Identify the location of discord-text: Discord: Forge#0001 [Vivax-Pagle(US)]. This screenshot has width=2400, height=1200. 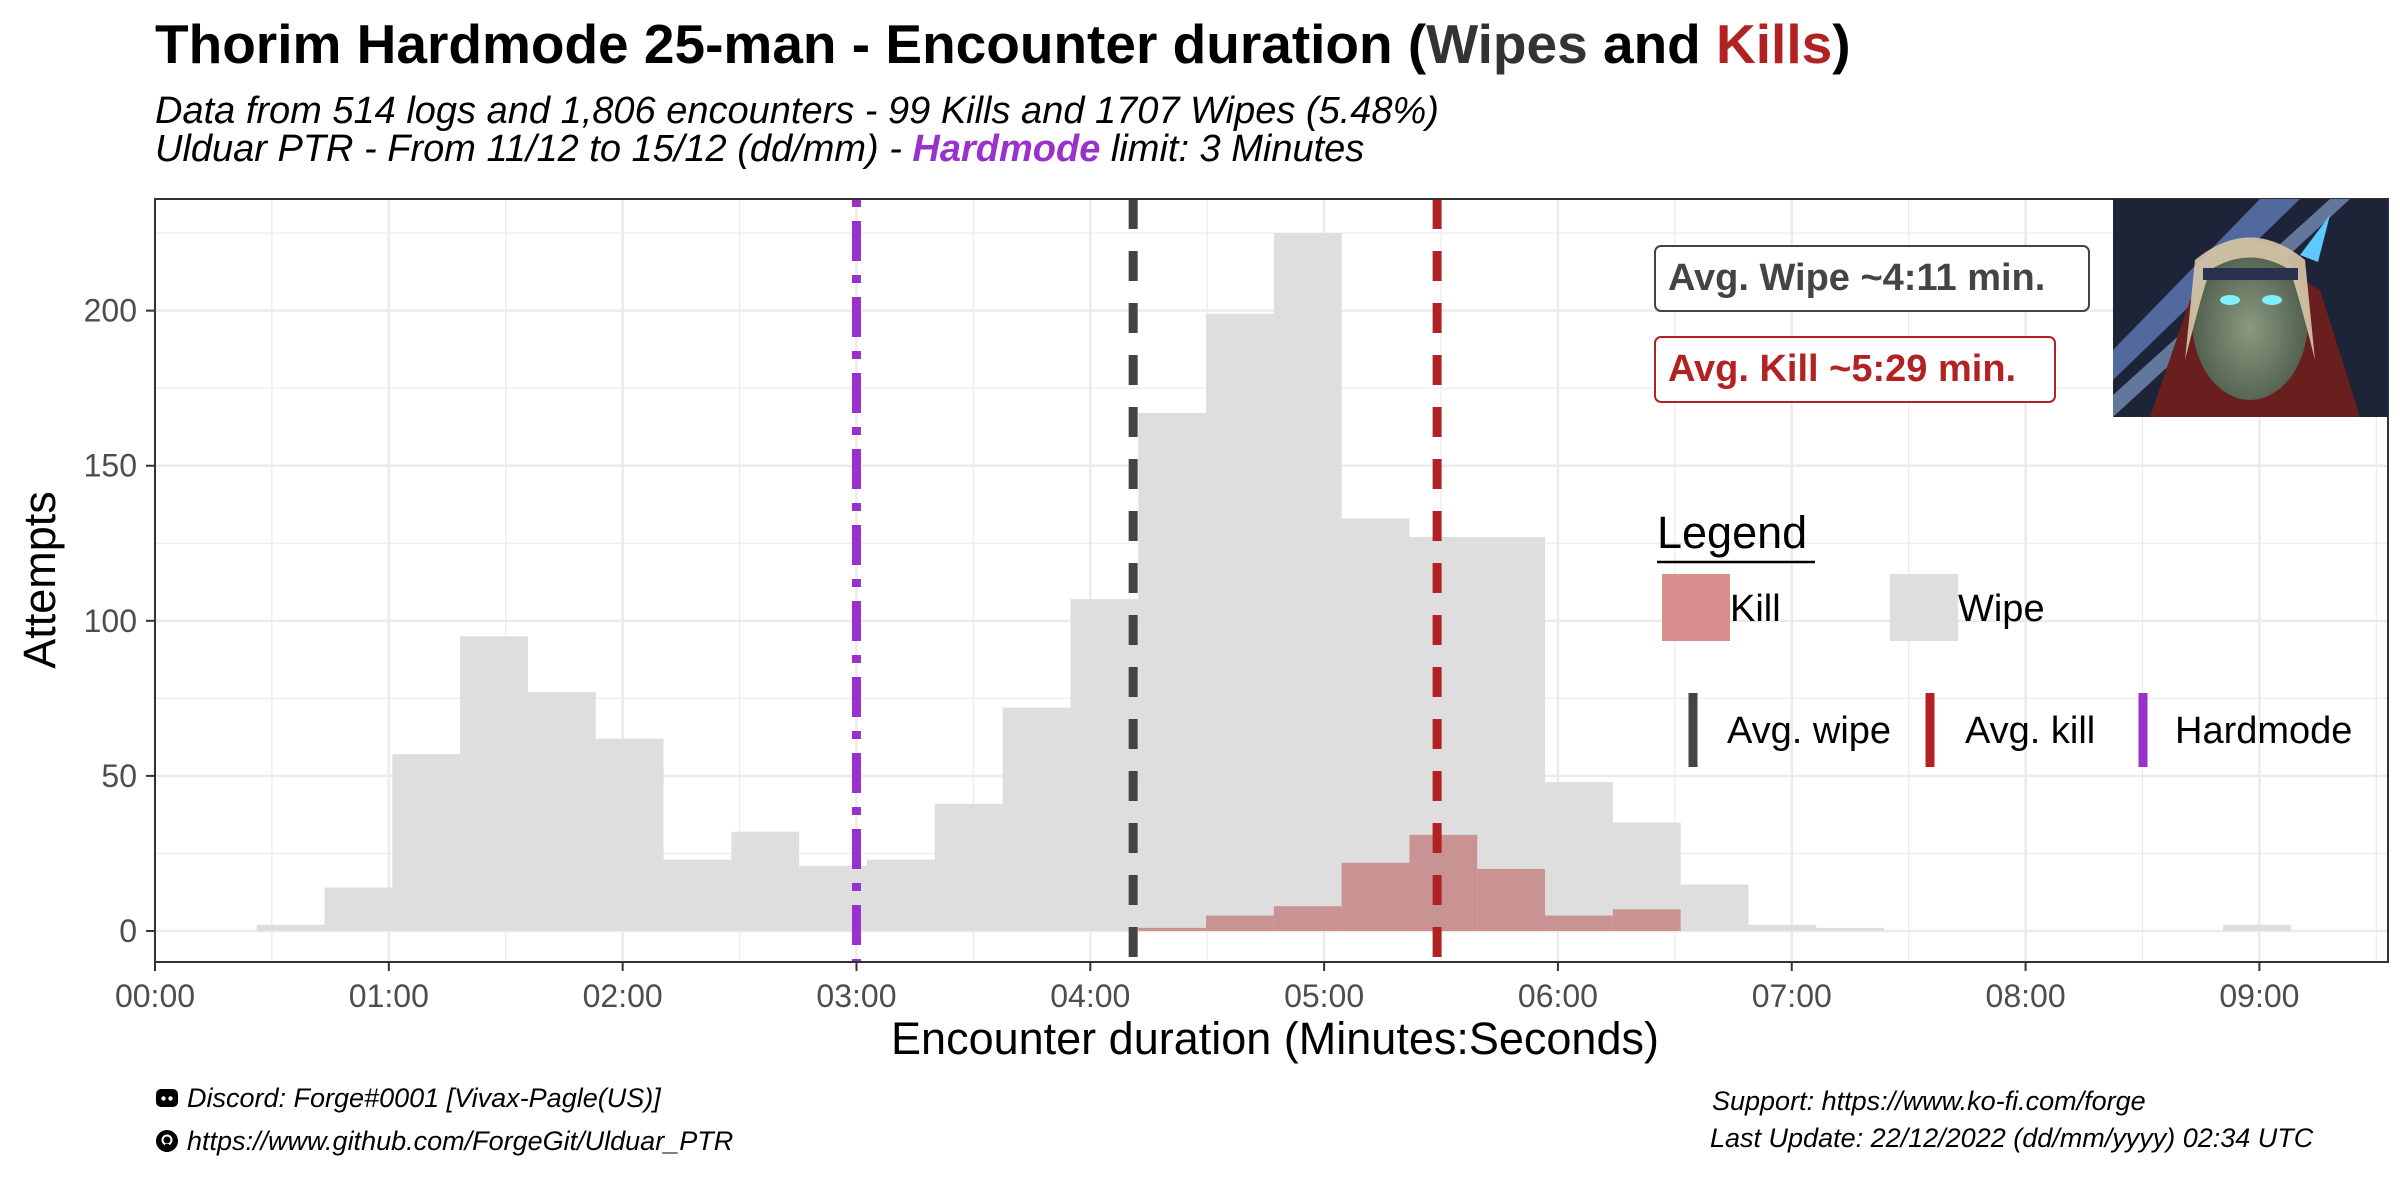
(424, 1098).